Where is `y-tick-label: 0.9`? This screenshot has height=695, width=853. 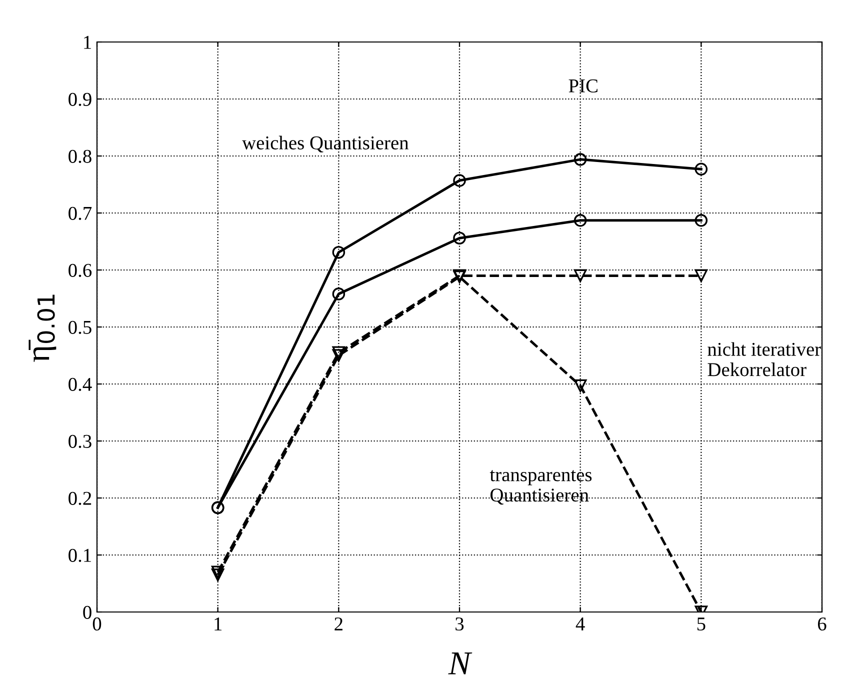 y-tick-label: 0.9 is located at coordinates (80, 99).